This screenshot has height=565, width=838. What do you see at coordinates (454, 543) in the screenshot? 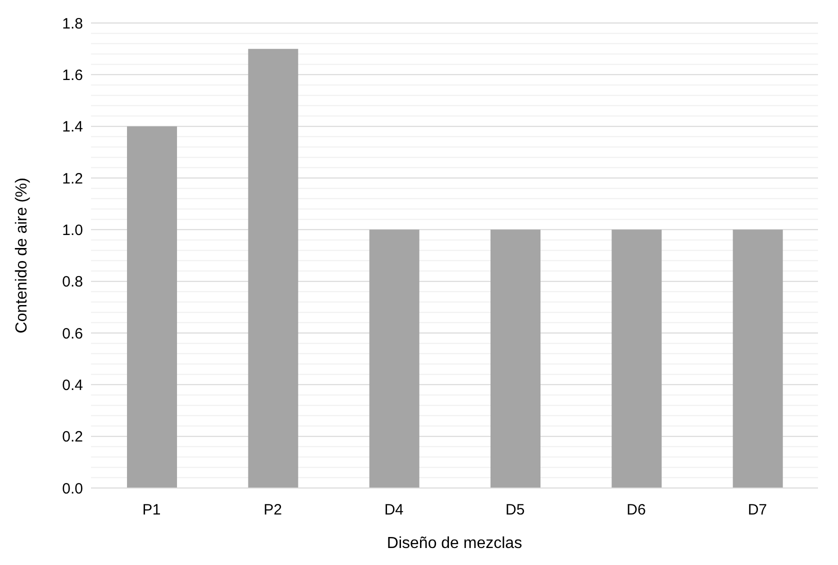
I see `x-axis-title: Diseño de mezclas` at bounding box center [454, 543].